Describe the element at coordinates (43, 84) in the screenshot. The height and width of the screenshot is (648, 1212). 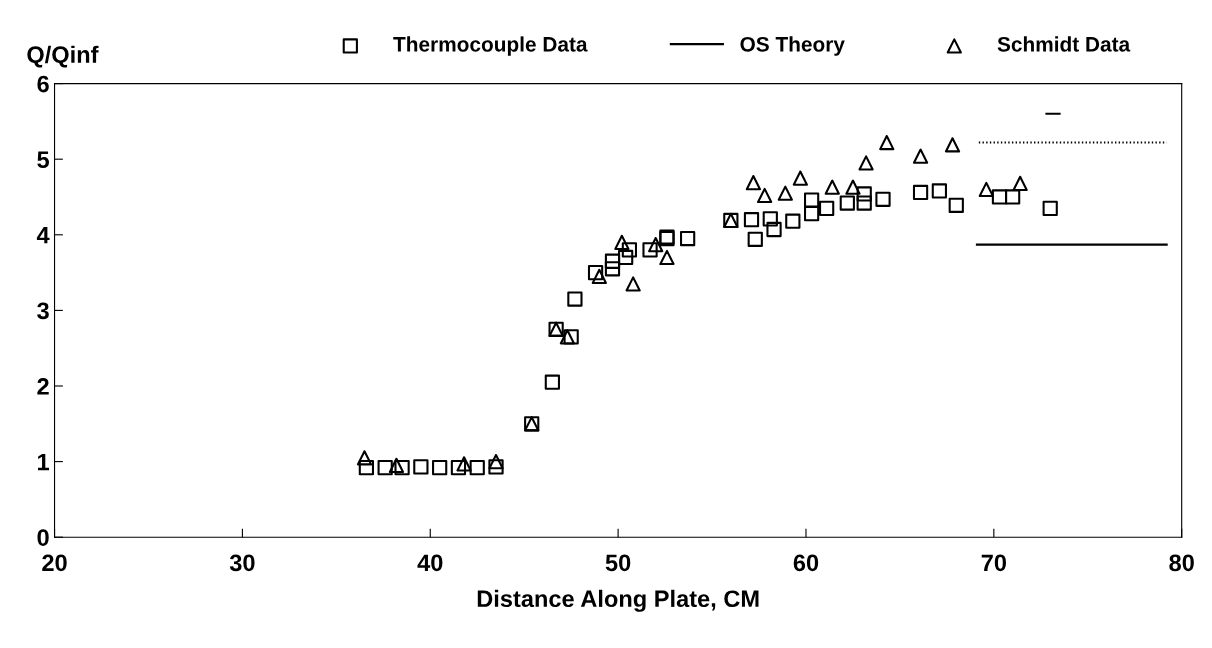
I see `y-tick-label: 6` at that location.